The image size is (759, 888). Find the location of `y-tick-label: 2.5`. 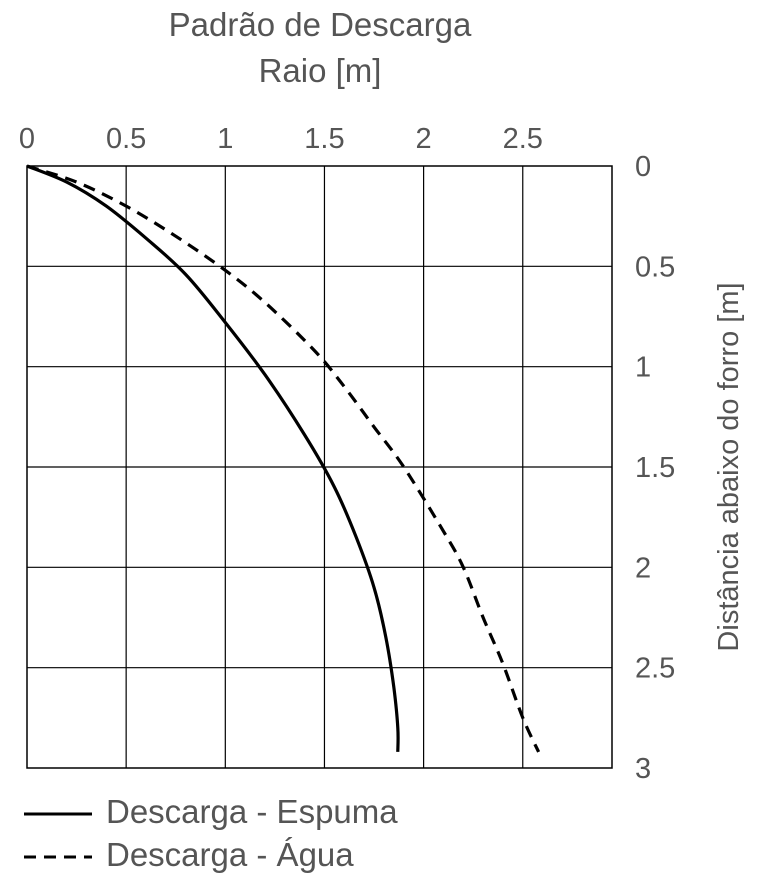

y-tick-label: 2.5 is located at coordinates (655, 669).